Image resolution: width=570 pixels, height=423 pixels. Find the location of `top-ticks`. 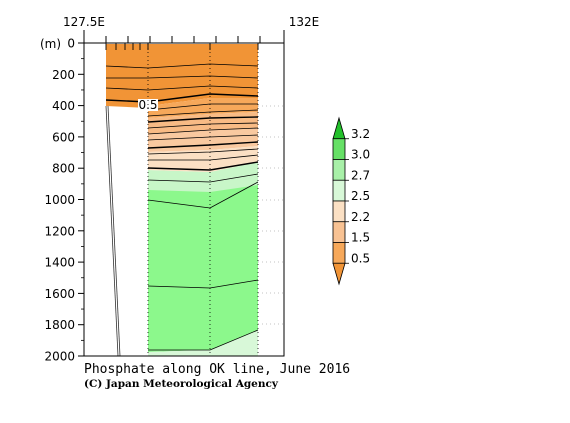

top-ticks is located at coordinates (184, 36).